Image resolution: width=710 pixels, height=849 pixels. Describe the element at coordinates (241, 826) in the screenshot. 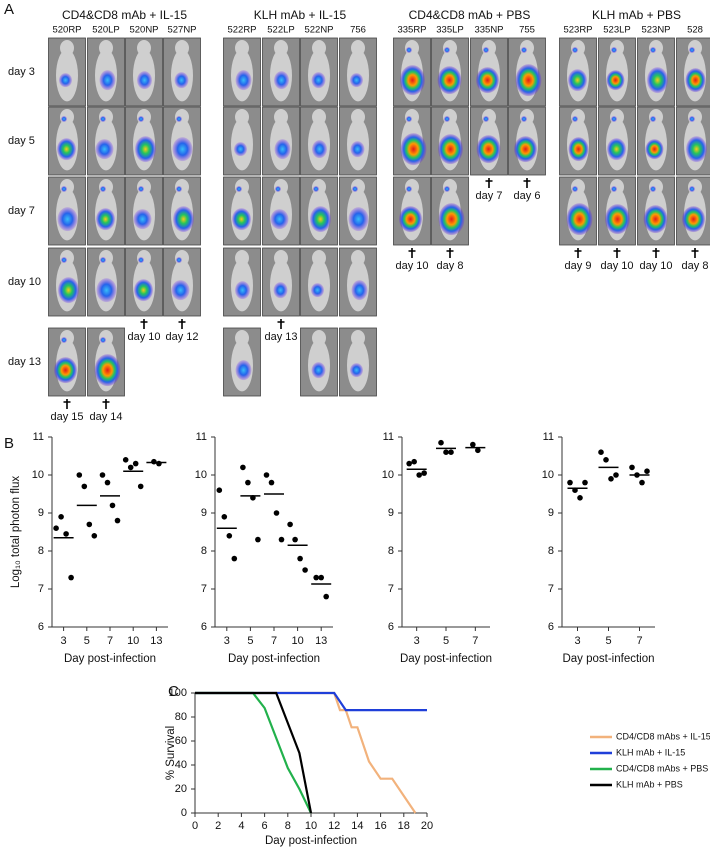

I see `x-tick-label: 4` at that location.